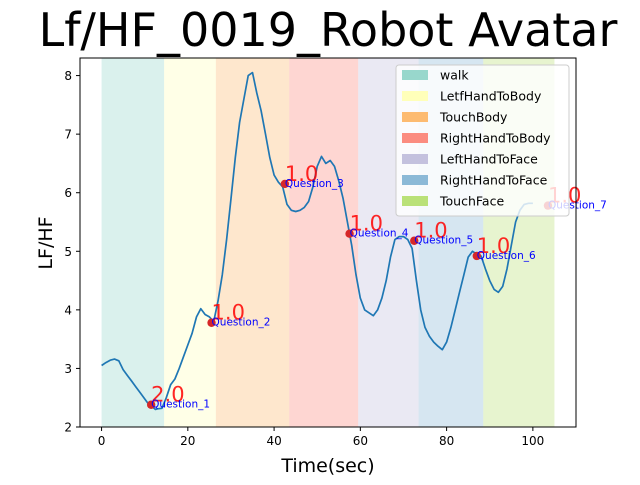  I want to click on question-label-4: Question_4, so click(379, 234).